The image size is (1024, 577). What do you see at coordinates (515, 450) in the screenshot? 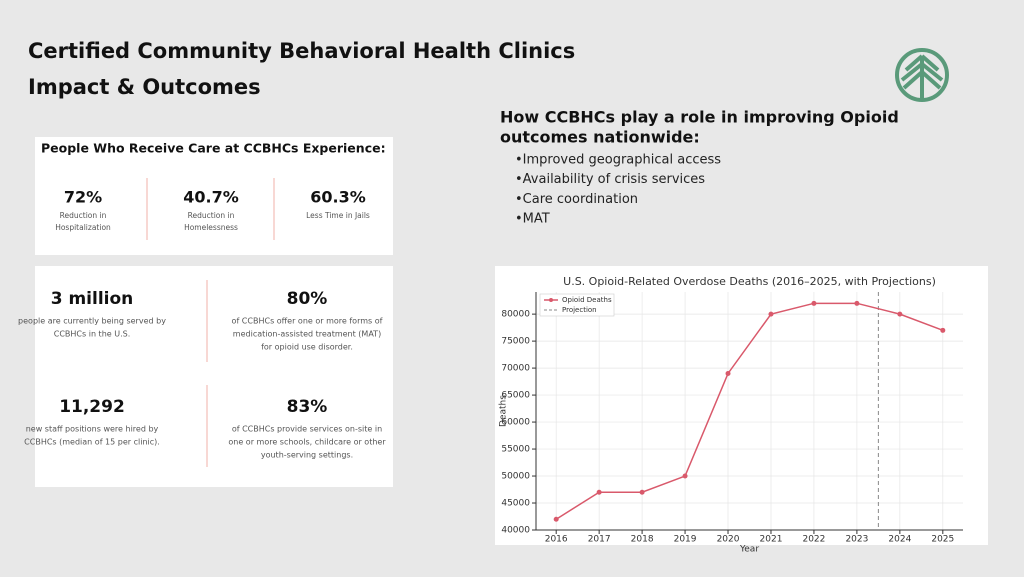
I see `y-tick-label: 55000` at bounding box center [515, 450].